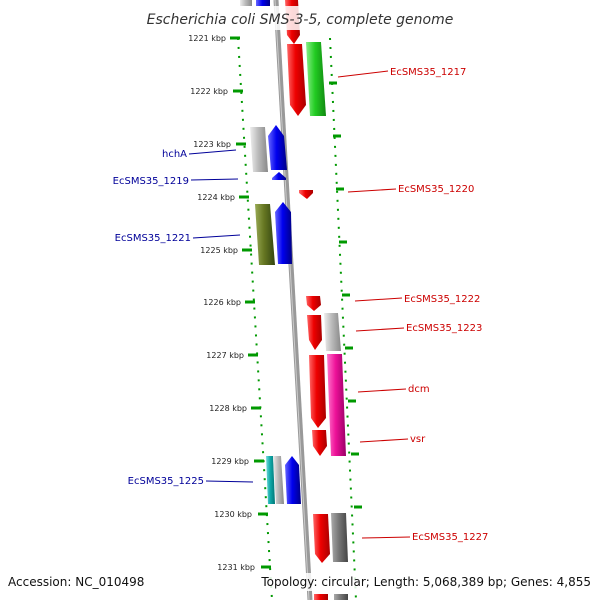 This screenshot has height=600, width=600. What do you see at coordinates (166, 481) in the screenshot?
I see `gene-label-ecsms35-1225: EcSMS35_1225` at bounding box center [166, 481].